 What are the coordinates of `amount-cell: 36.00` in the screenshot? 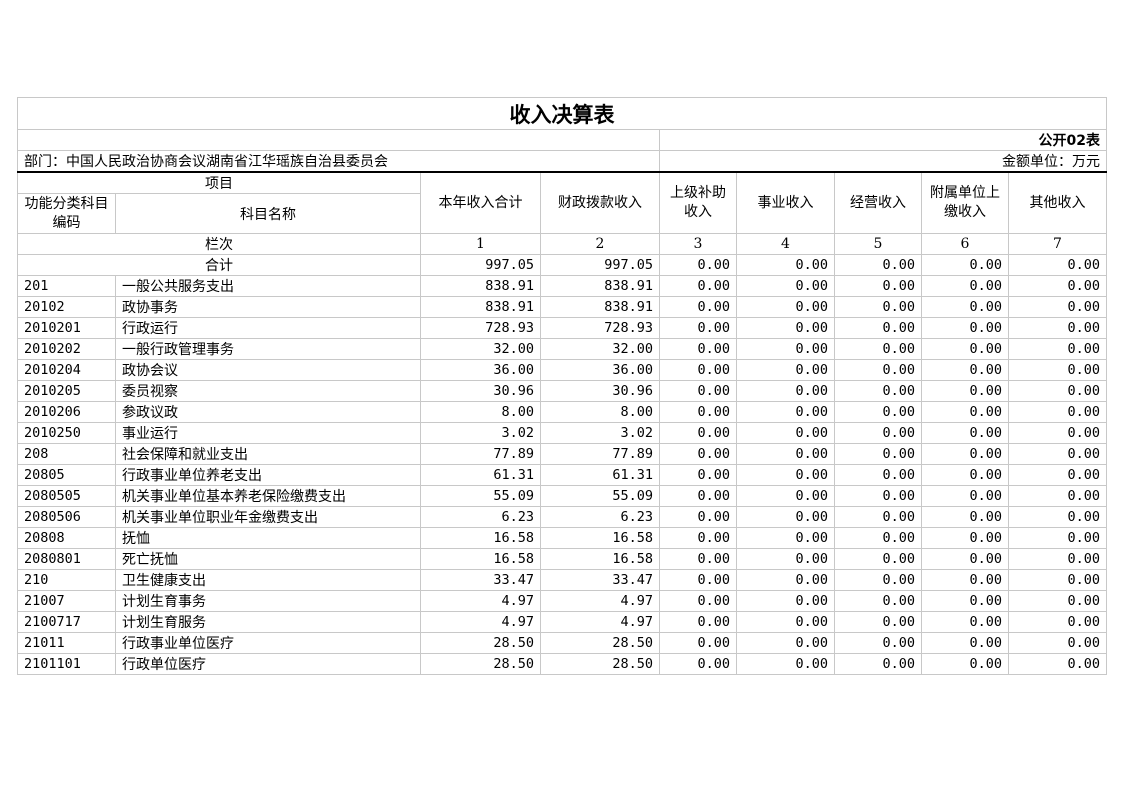 It's located at (480, 370).